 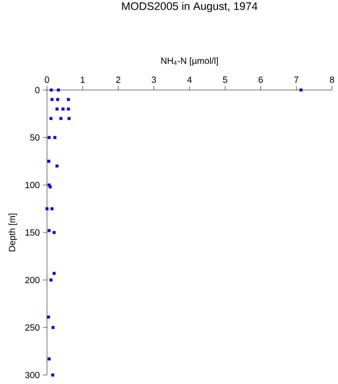 I want to click on x-tick-label: 3, so click(x=154, y=79).